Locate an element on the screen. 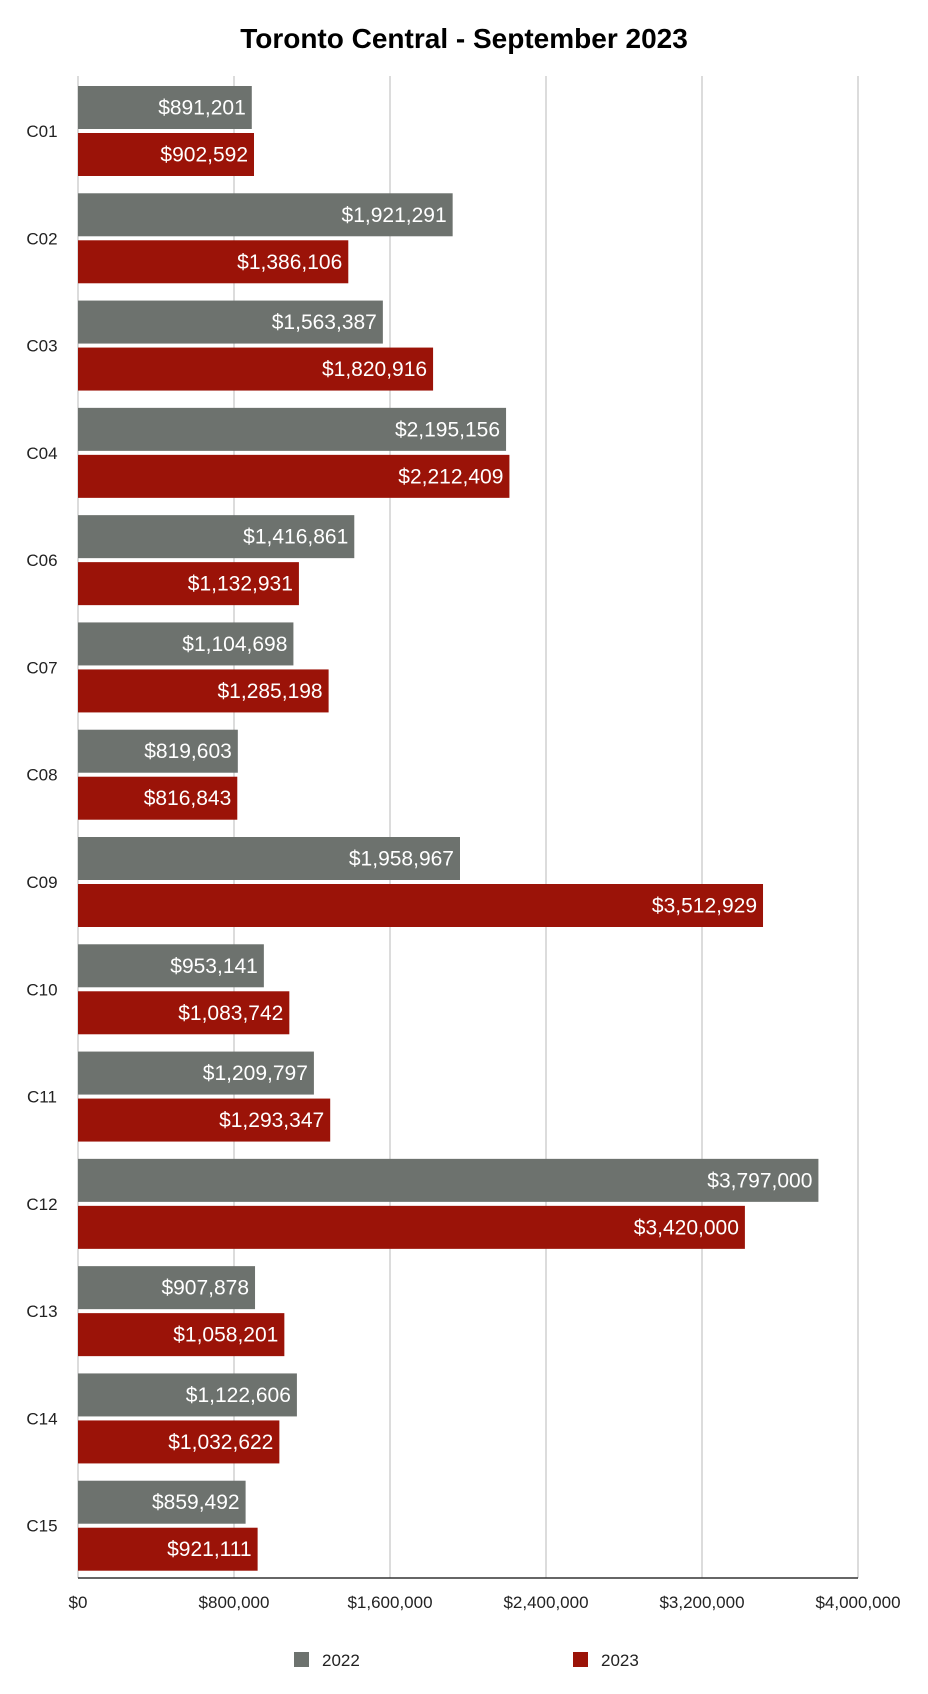 This screenshot has height=1694, width=928. bar-value-label: $1,563,387 is located at coordinates (324, 322).